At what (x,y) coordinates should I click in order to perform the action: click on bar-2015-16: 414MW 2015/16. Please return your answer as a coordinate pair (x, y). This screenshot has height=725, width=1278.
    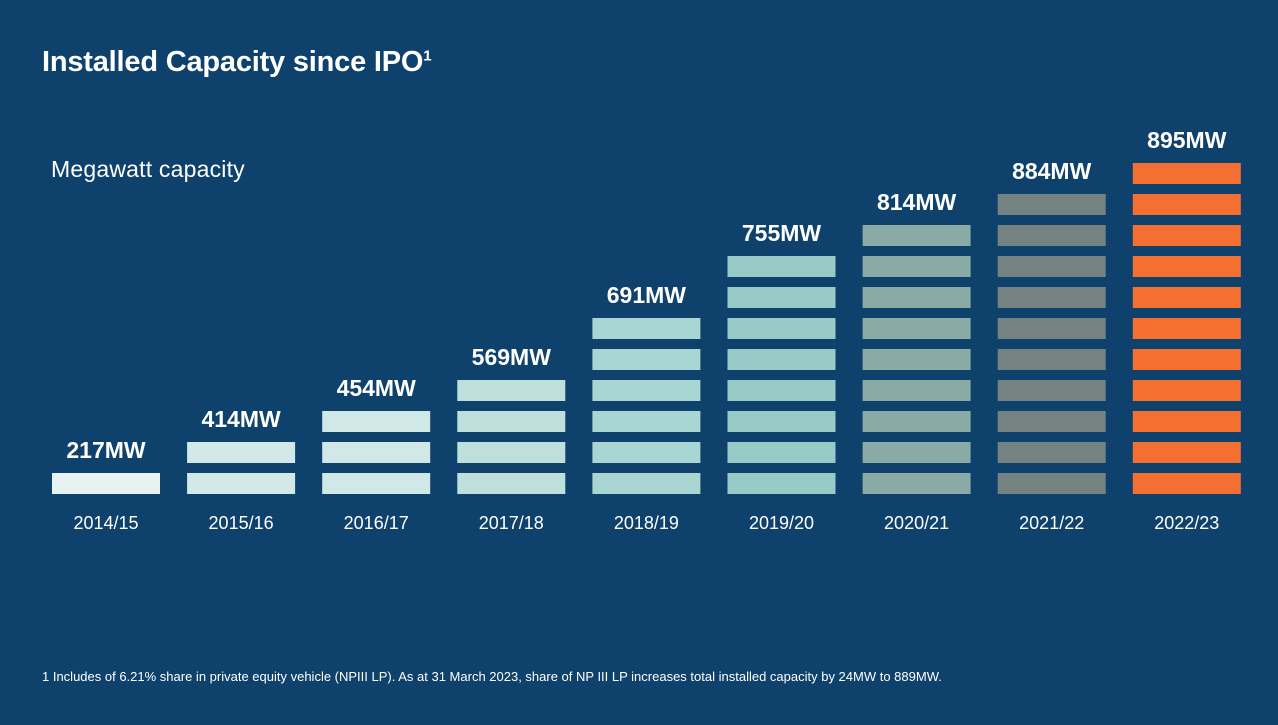
    Looking at the image, I should click on (241, 469).